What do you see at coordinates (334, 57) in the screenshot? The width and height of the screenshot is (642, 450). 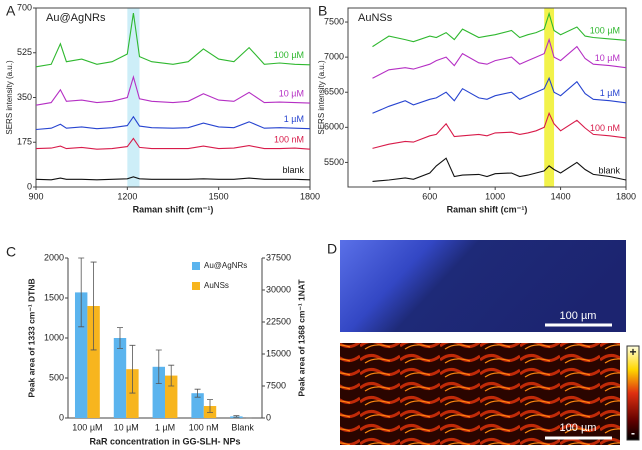 I see `y-tick-label: 7000` at bounding box center [334, 57].